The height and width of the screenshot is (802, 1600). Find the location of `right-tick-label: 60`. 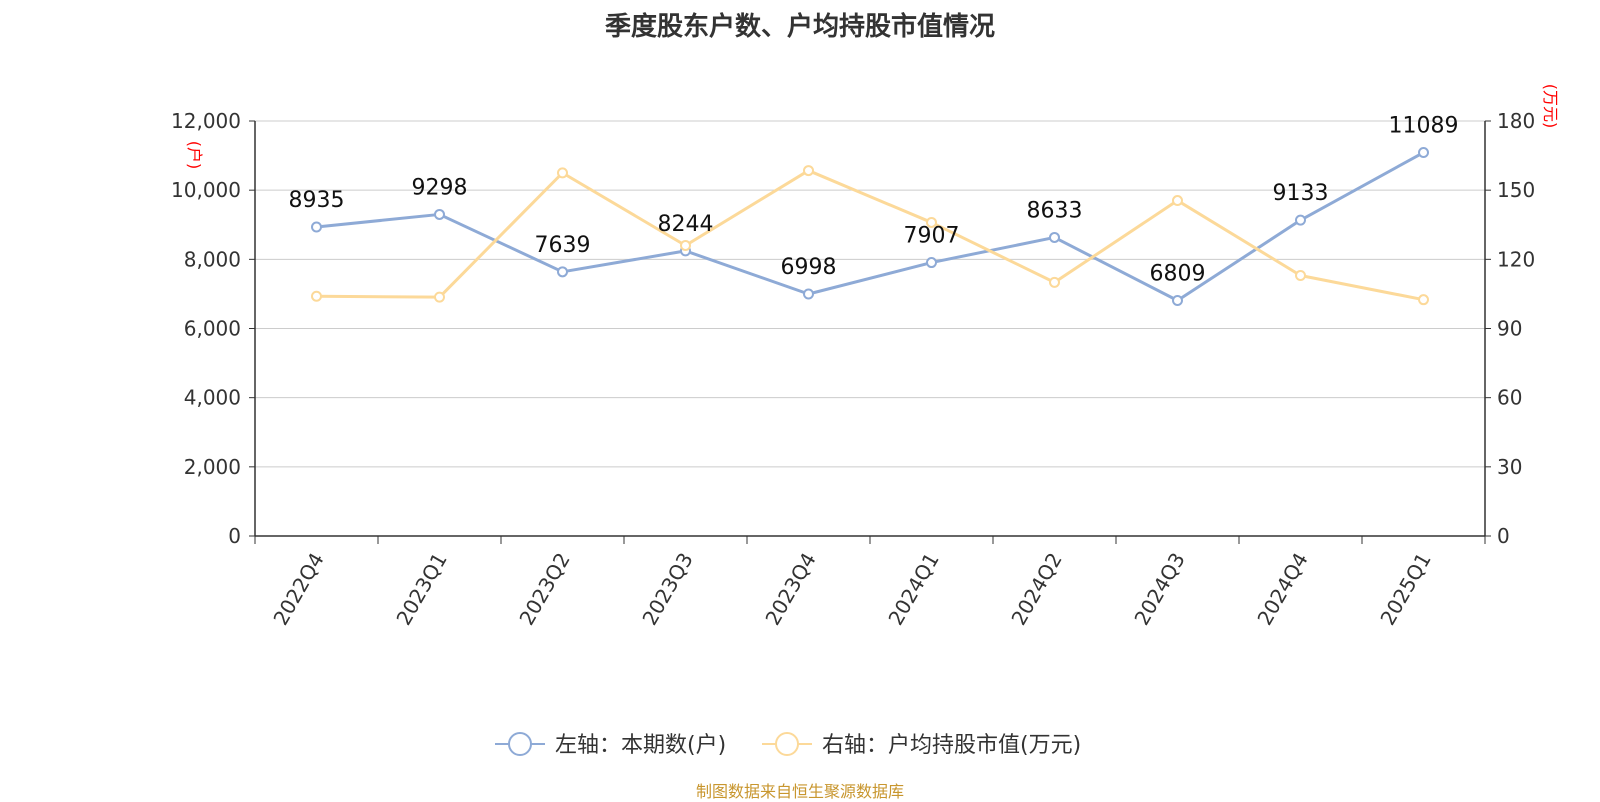

right-tick-label: 60 is located at coordinates (1509, 398).